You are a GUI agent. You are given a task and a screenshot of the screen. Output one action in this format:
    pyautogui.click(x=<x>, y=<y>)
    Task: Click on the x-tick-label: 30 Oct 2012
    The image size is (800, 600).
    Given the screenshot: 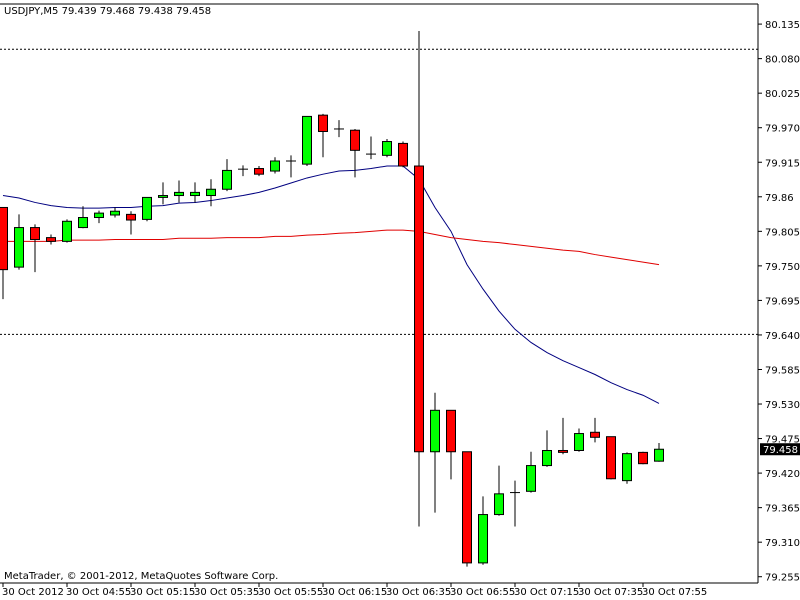 What is the action you would take?
    pyautogui.click(x=33, y=592)
    